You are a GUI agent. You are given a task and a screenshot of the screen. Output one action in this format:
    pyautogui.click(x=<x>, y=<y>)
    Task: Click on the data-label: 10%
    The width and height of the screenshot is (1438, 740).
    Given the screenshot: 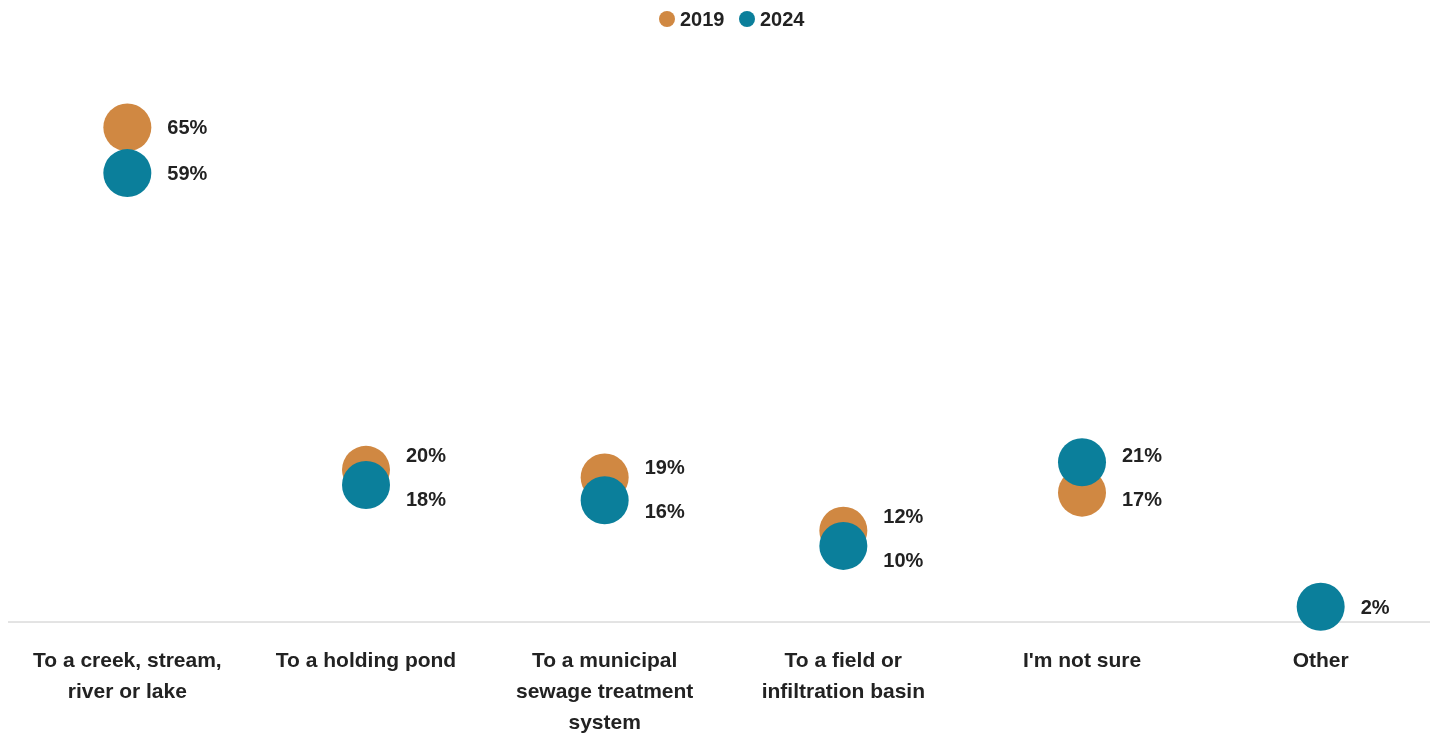 What is the action you would take?
    pyautogui.click(x=903, y=560)
    